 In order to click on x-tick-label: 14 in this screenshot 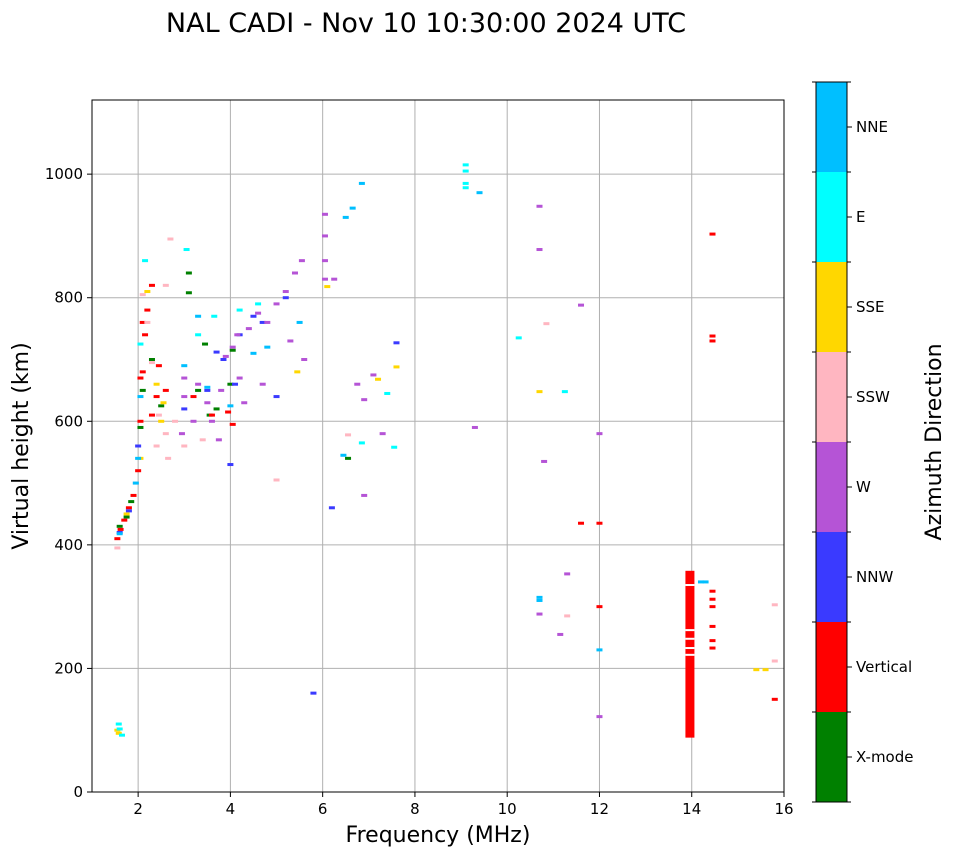, I will do `click(691, 809)`.